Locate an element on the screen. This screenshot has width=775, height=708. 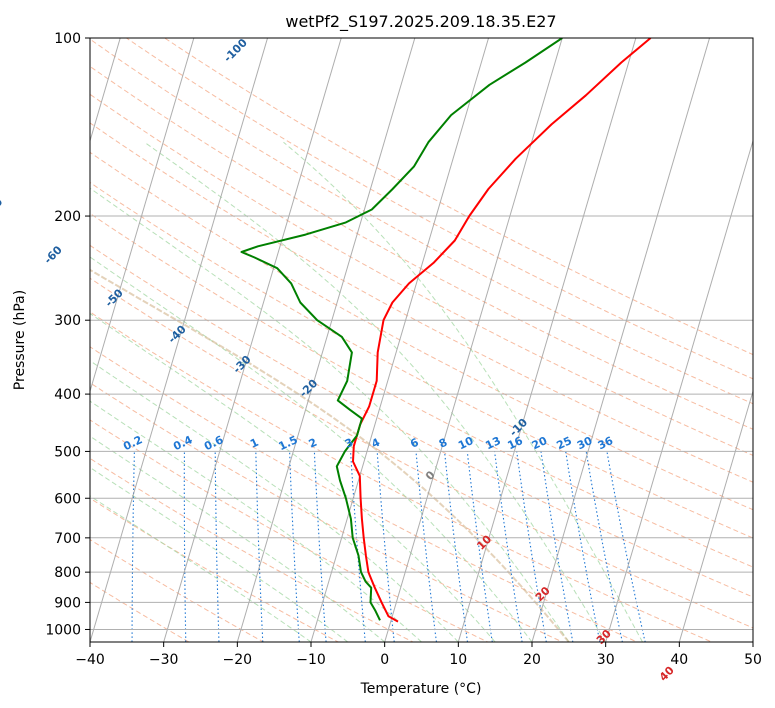
x-tick-label: −20 is located at coordinates (238, 660).